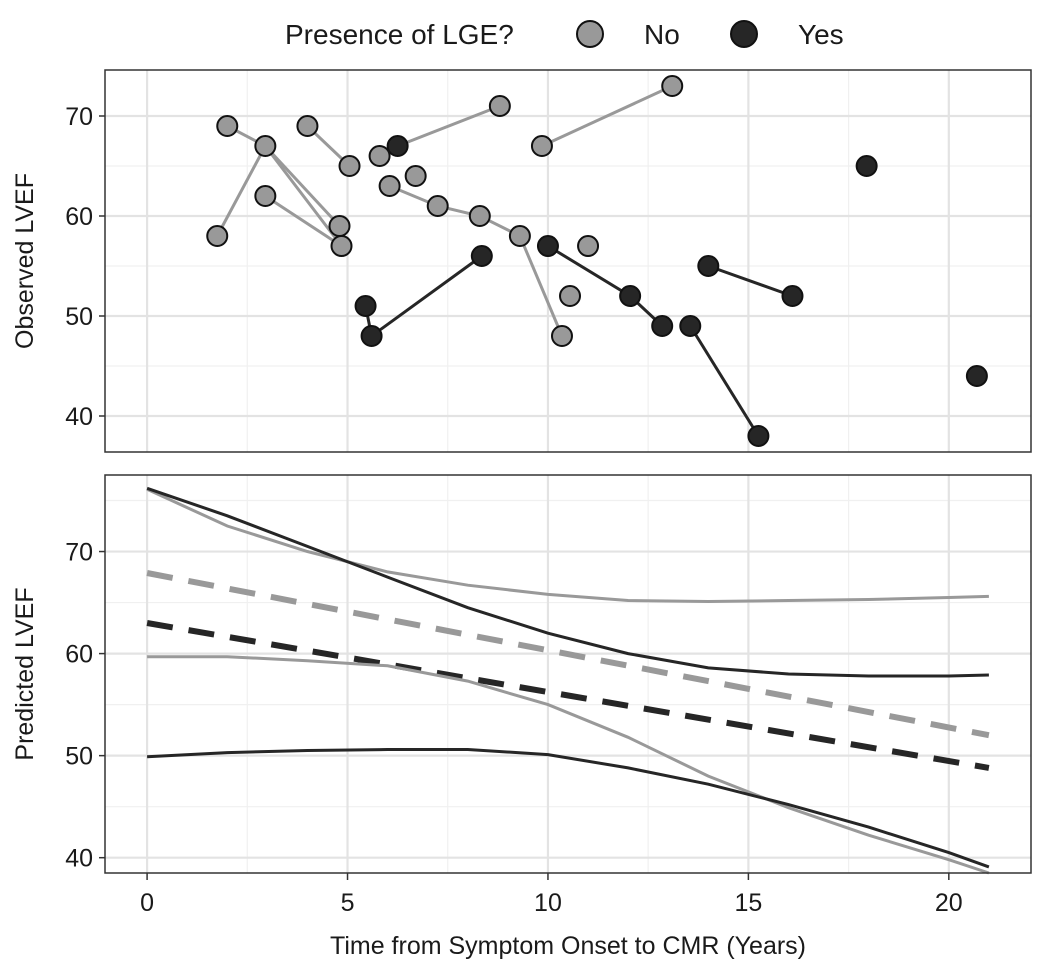 The width and height of the screenshot is (1043, 973). I want to click on x-axis-label: Time from Symptom Onset to CMR (Years), so click(568, 946).